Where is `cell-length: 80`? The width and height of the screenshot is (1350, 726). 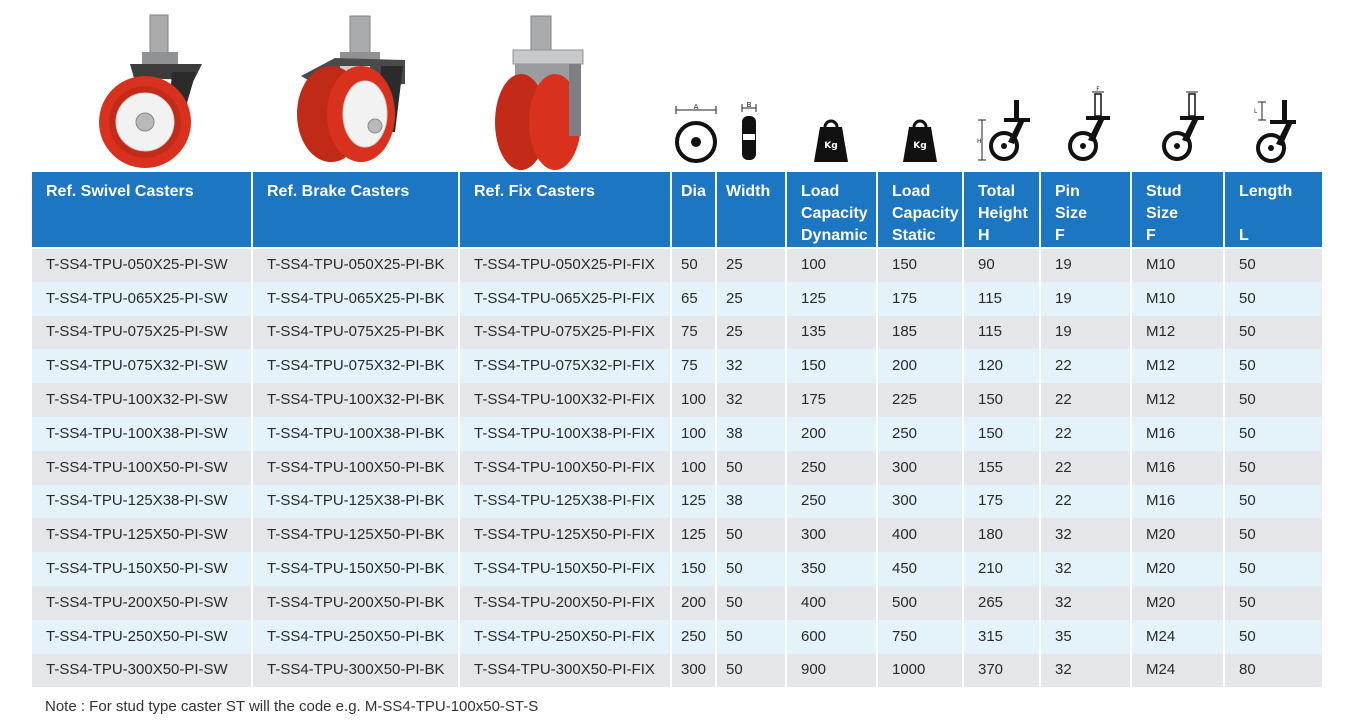
cell-length: 80 is located at coordinates (1273, 670).